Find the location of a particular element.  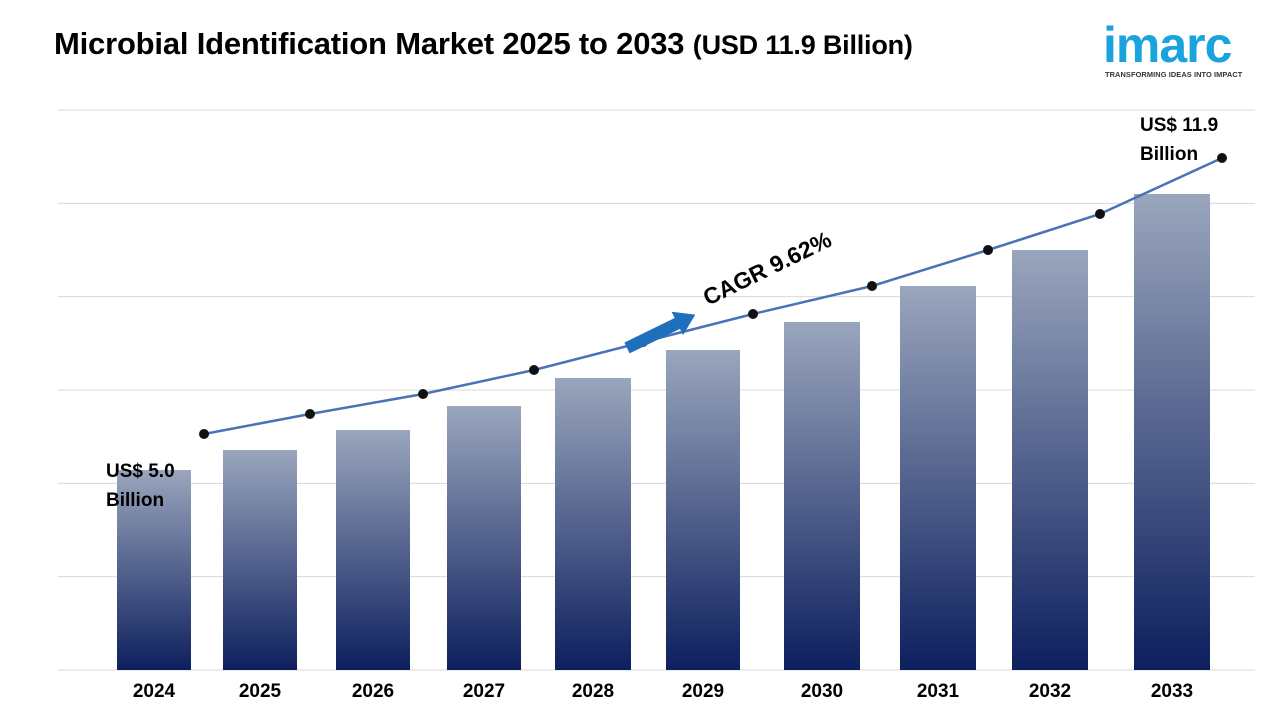

x-tick-label: 2033 is located at coordinates (1172, 691).